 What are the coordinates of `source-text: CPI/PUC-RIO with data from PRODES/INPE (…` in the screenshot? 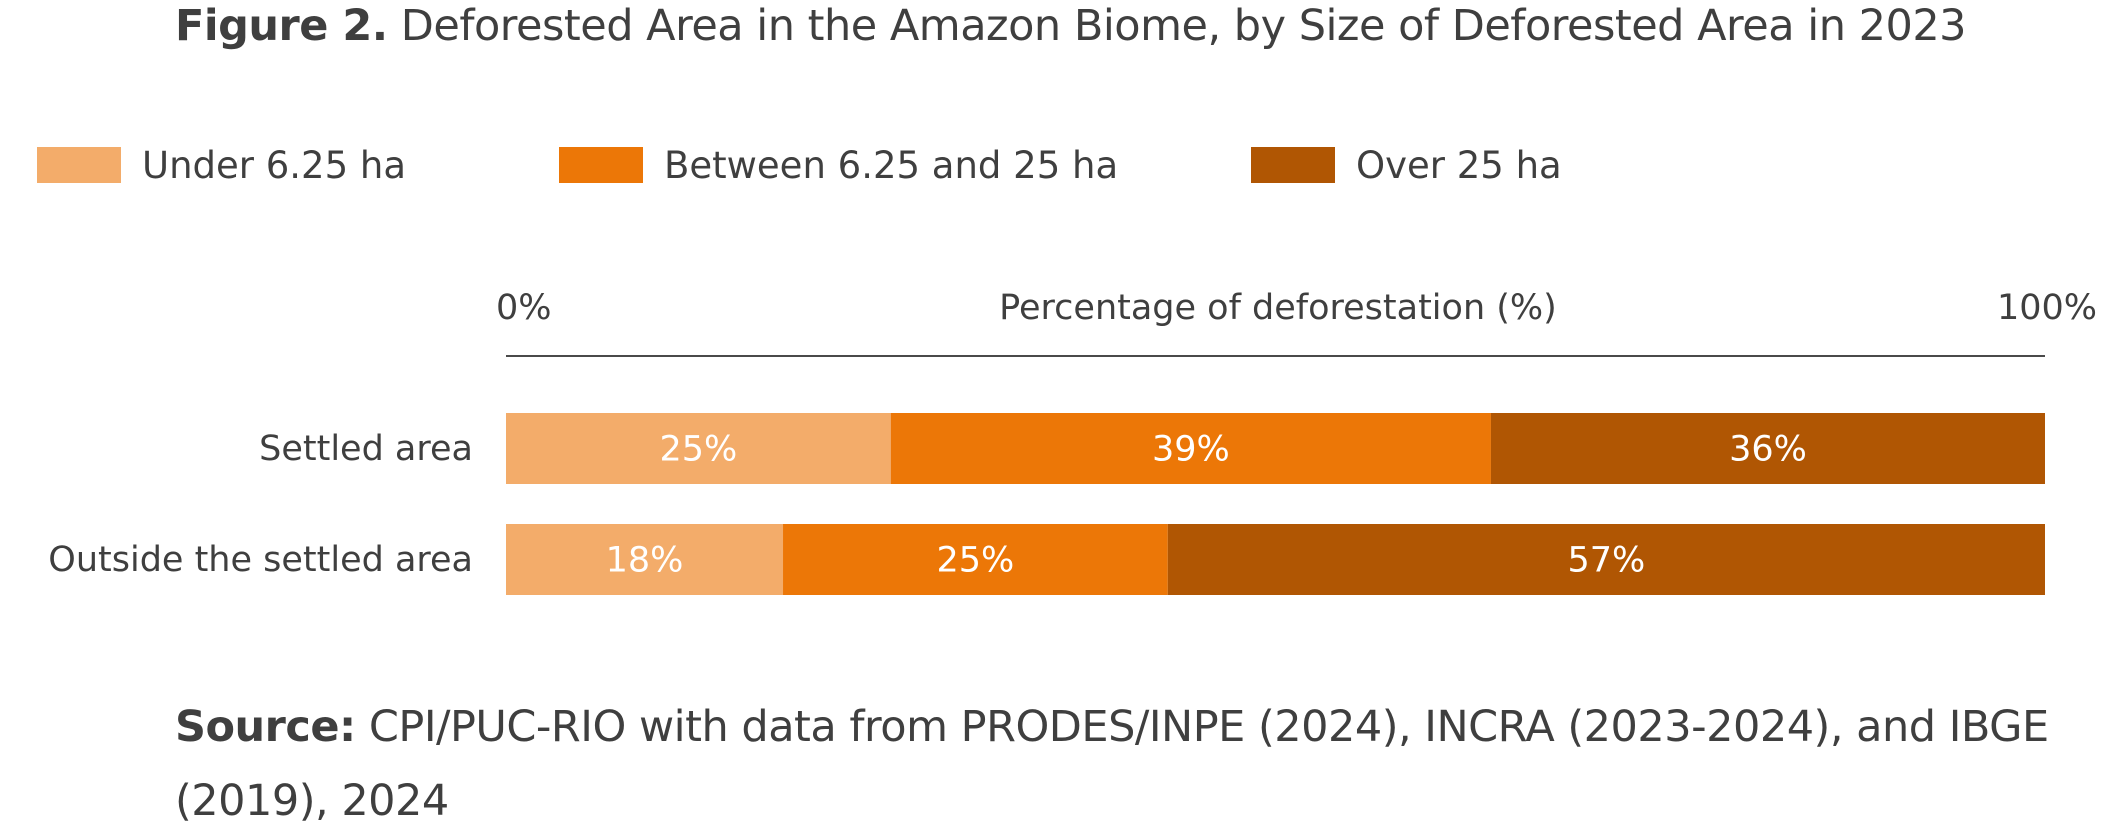 It's located at (1112, 764).